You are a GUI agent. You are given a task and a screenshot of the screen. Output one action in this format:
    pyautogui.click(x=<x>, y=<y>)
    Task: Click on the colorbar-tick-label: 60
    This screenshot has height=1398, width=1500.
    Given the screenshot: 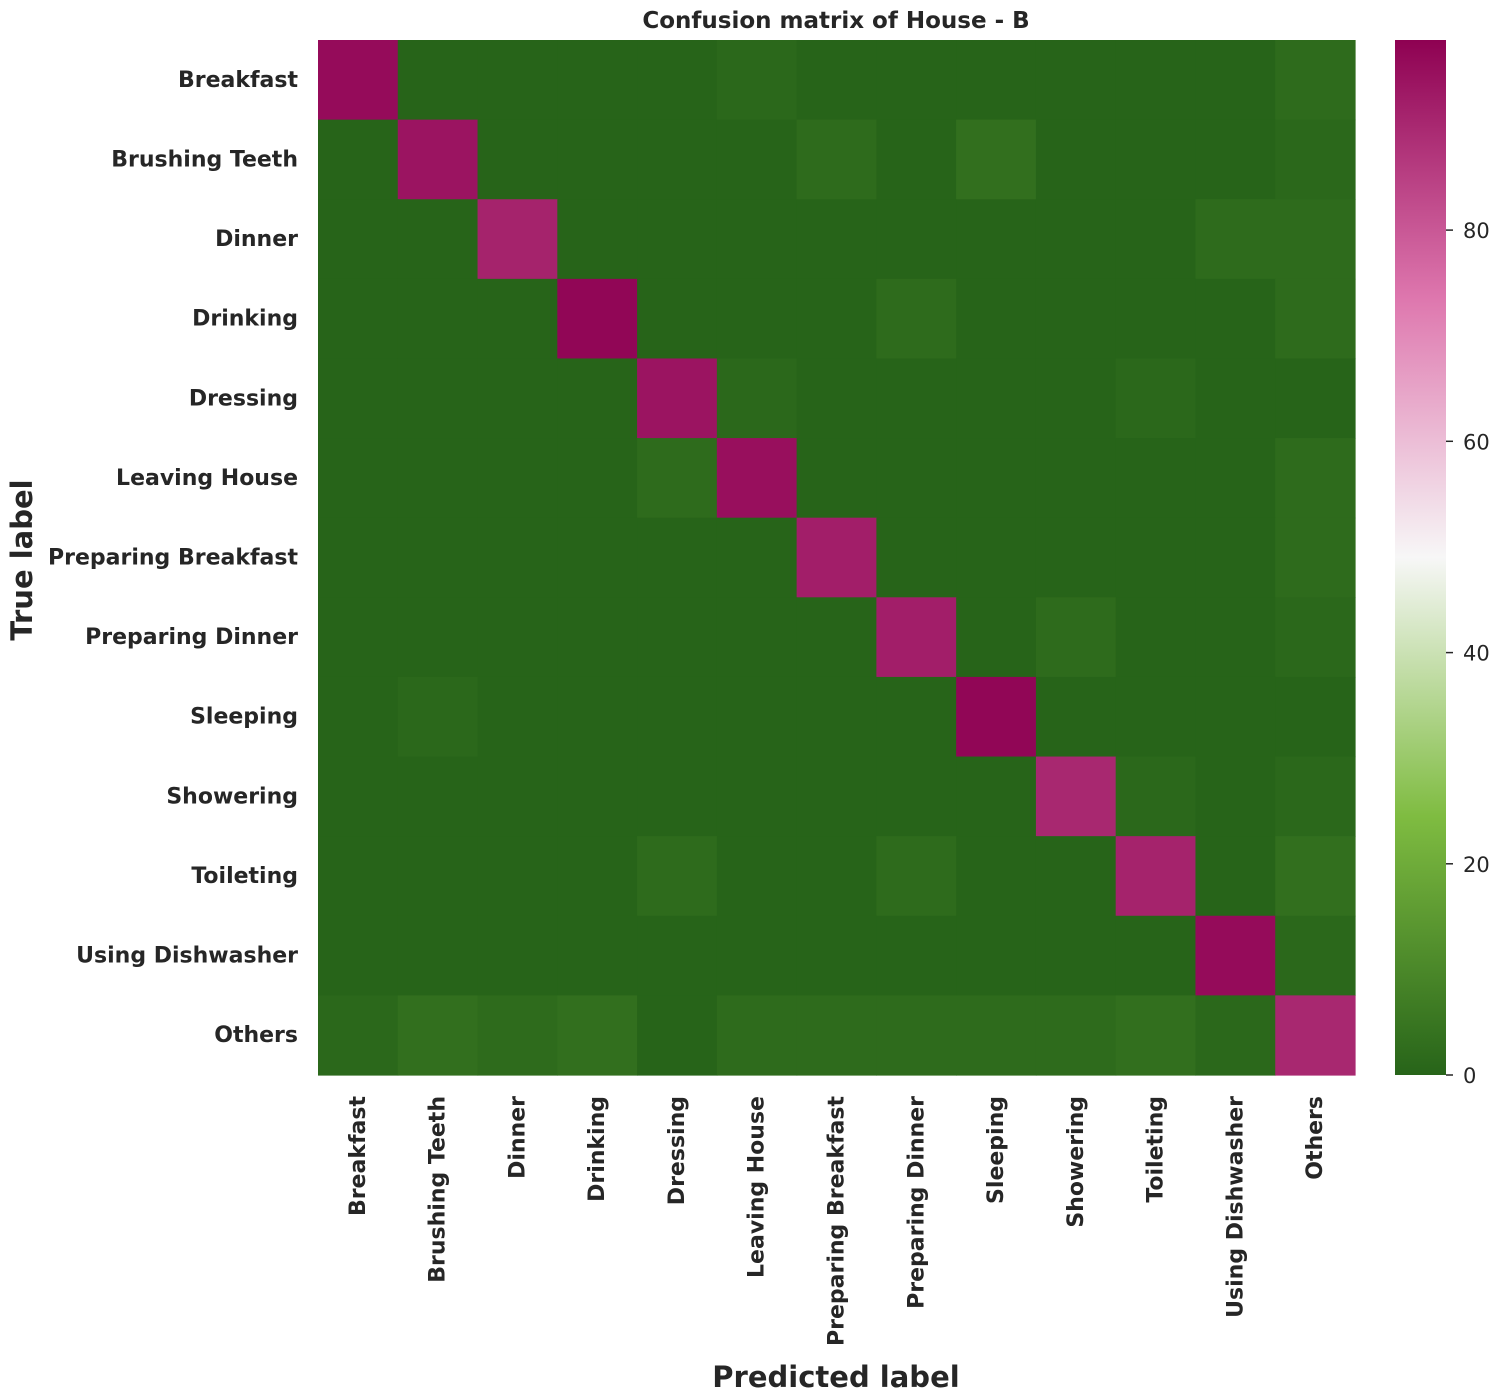 What is the action you would take?
    pyautogui.click(x=1476, y=442)
    